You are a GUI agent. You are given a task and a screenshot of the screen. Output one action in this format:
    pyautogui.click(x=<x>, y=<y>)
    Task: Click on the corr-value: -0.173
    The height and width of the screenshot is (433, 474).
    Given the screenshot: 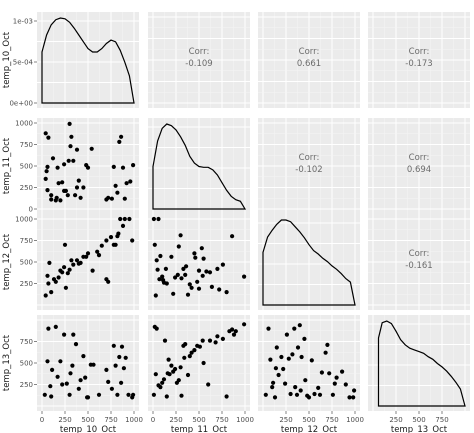 What is the action you would take?
    pyautogui.click(x=418, y=64)
    